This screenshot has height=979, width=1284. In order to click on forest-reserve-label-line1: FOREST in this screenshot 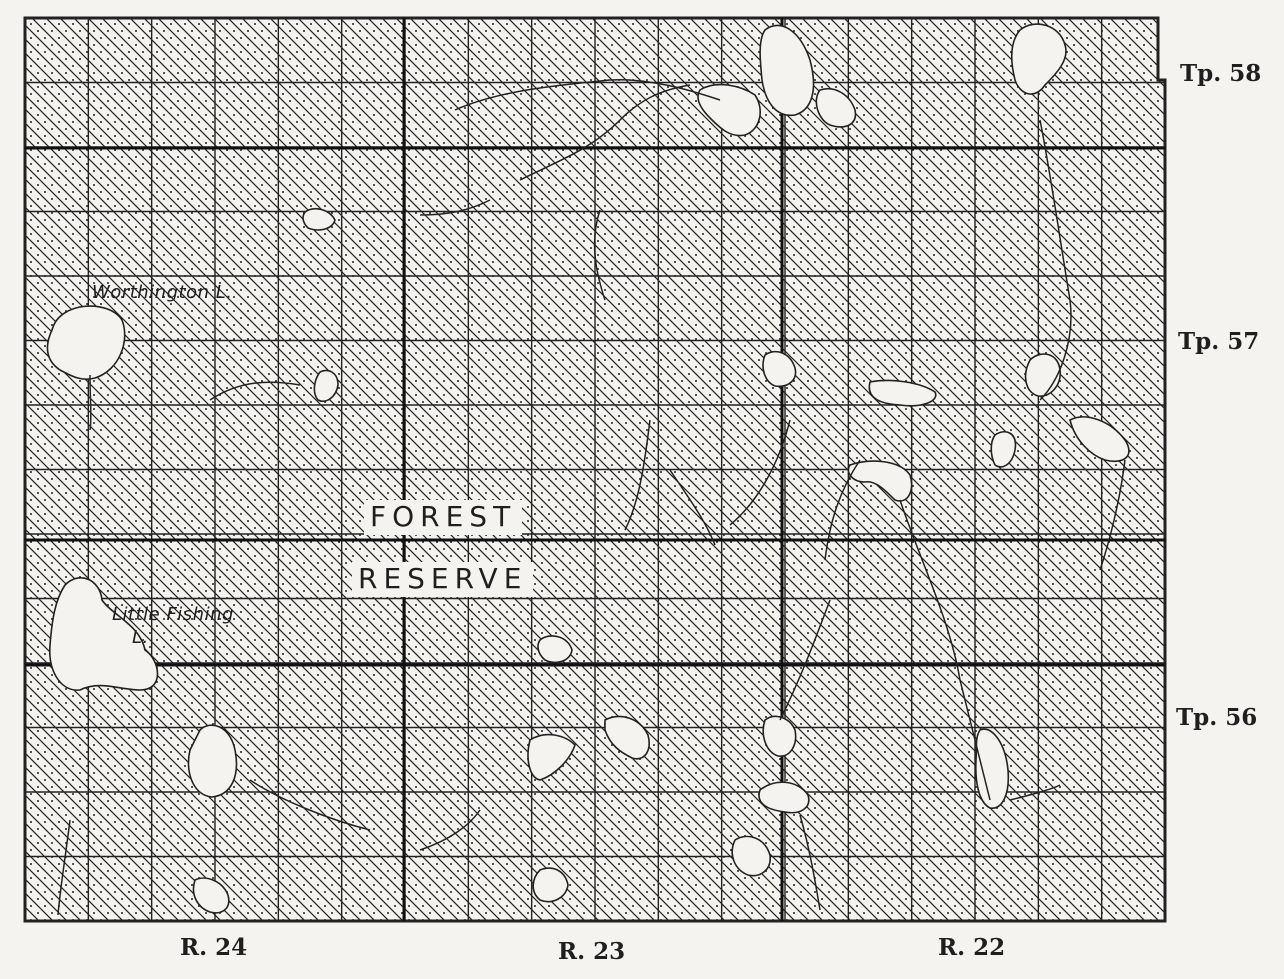, I will do `click(443, 517)`.